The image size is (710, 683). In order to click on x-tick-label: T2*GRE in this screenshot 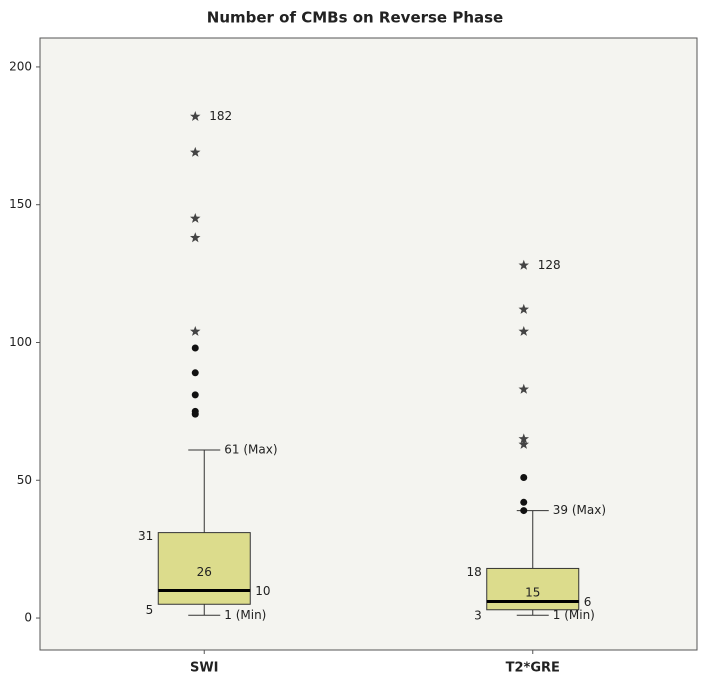, I will do `click(533, 668)`.